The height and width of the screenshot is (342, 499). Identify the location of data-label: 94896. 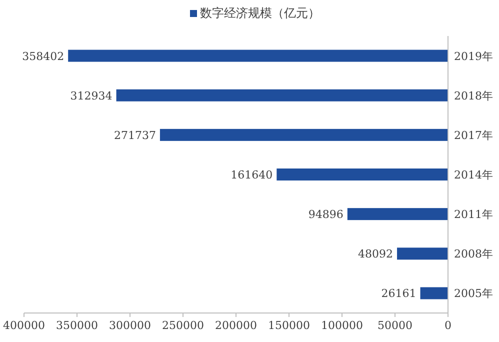
(326, 215).